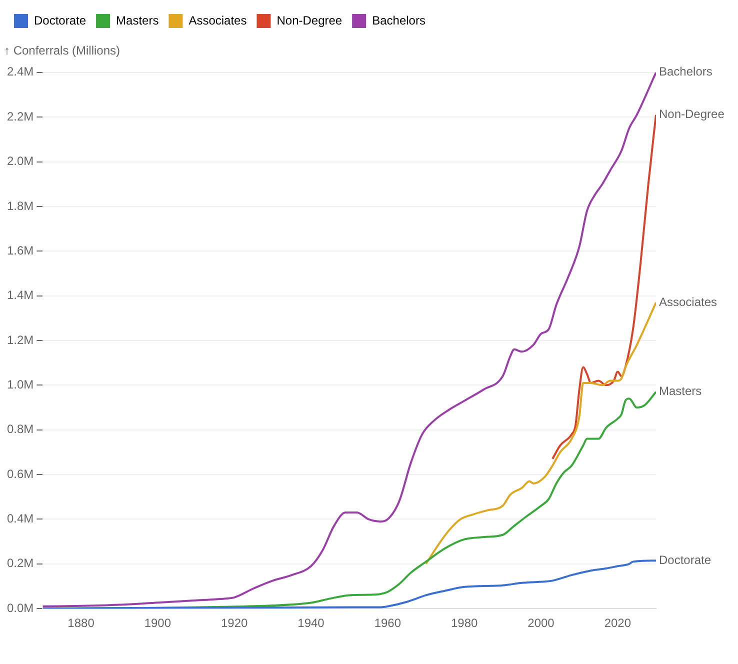 The height and width of the screenshot is (664, 738). Describe the element at coordinates (137, 20) in the screenshot. I see `legend-label: Masters` at that location.